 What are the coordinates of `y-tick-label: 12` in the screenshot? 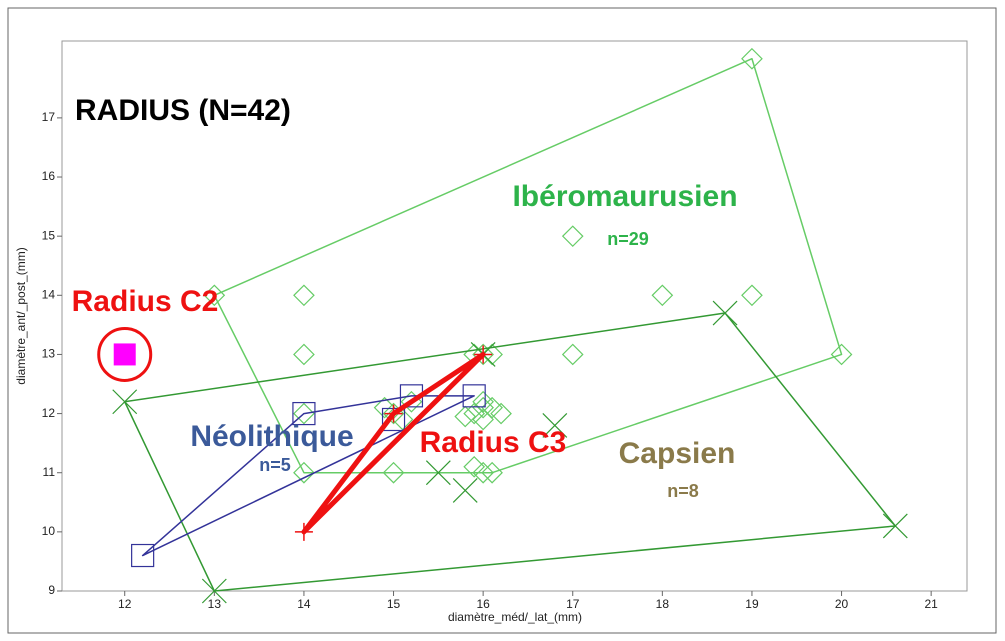 It's located at (49, 413).